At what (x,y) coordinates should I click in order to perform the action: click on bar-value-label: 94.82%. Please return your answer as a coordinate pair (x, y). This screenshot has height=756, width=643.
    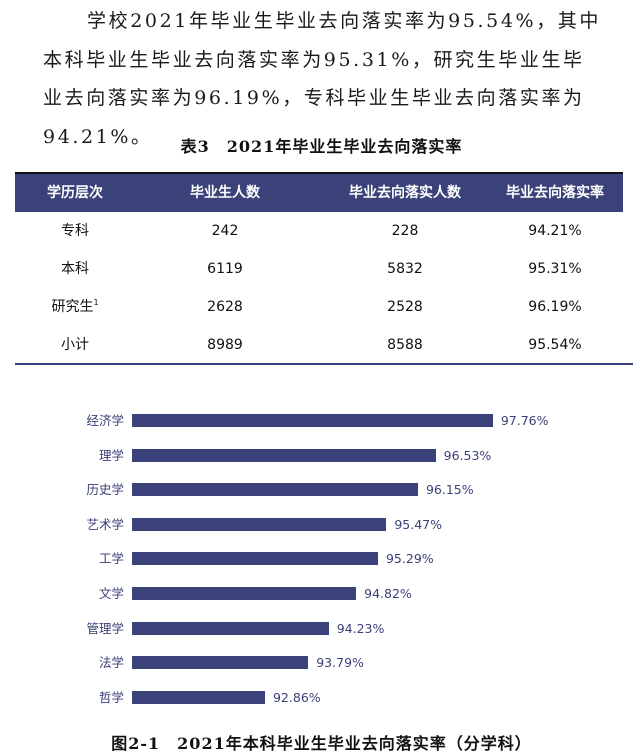
    Looking at the image, I should click on (388, 593).